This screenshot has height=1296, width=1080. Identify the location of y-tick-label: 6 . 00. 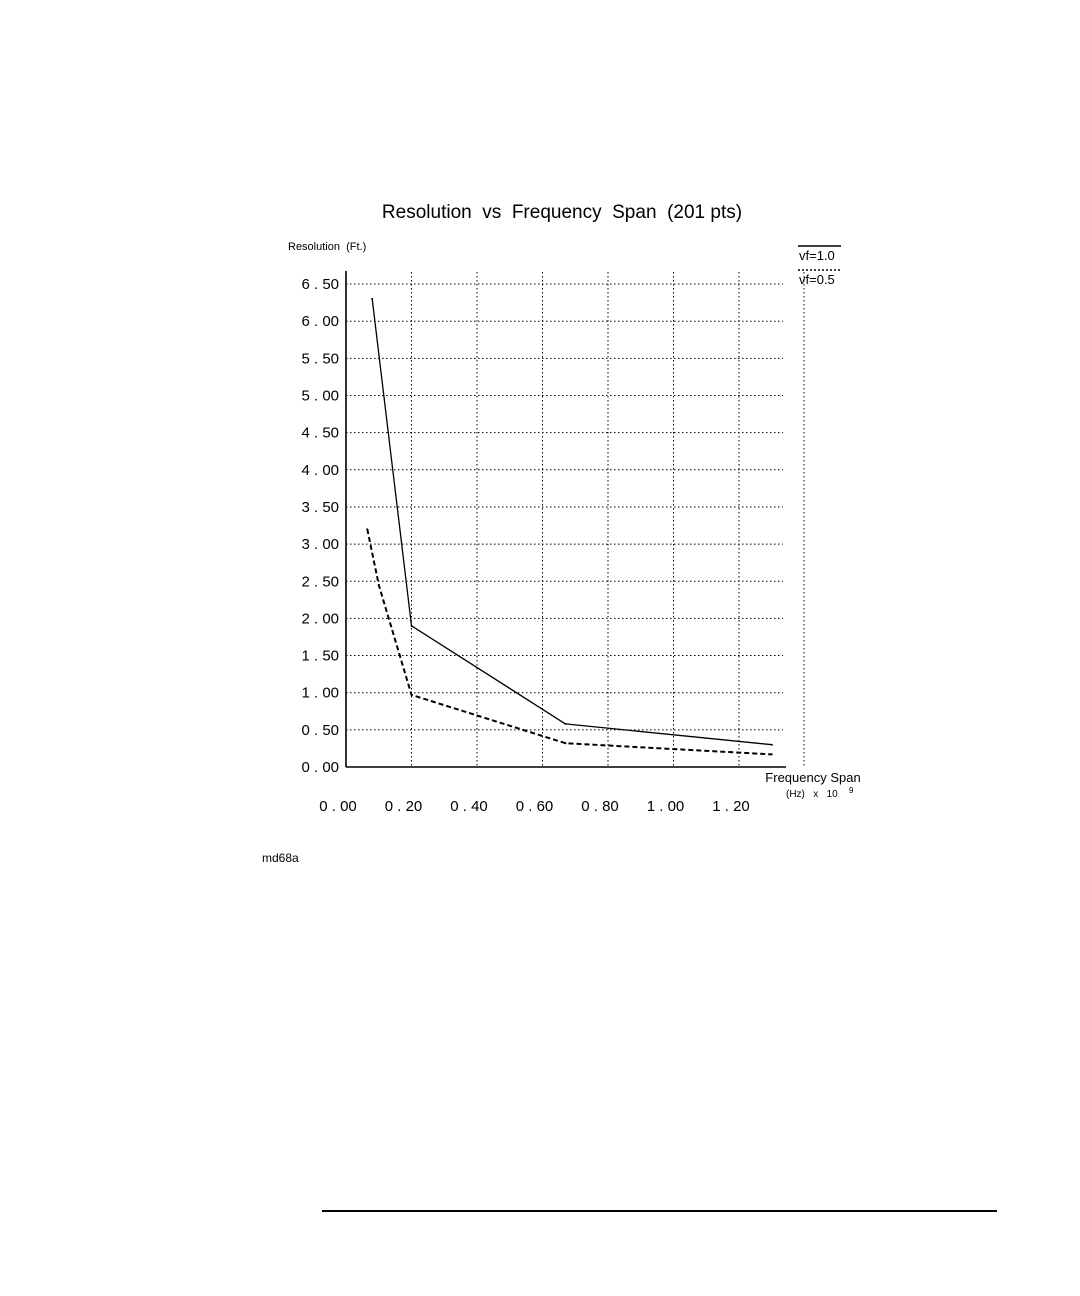
(320, 321).